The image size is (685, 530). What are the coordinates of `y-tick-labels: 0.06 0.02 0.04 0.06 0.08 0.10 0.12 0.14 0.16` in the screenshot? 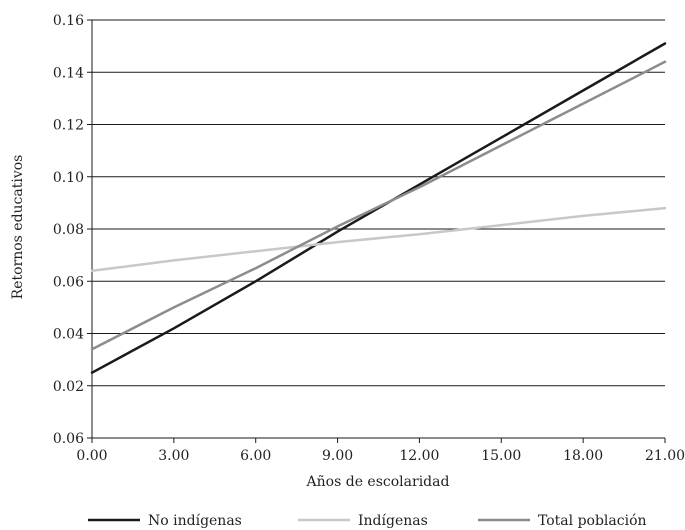 It's located at (68, 230).